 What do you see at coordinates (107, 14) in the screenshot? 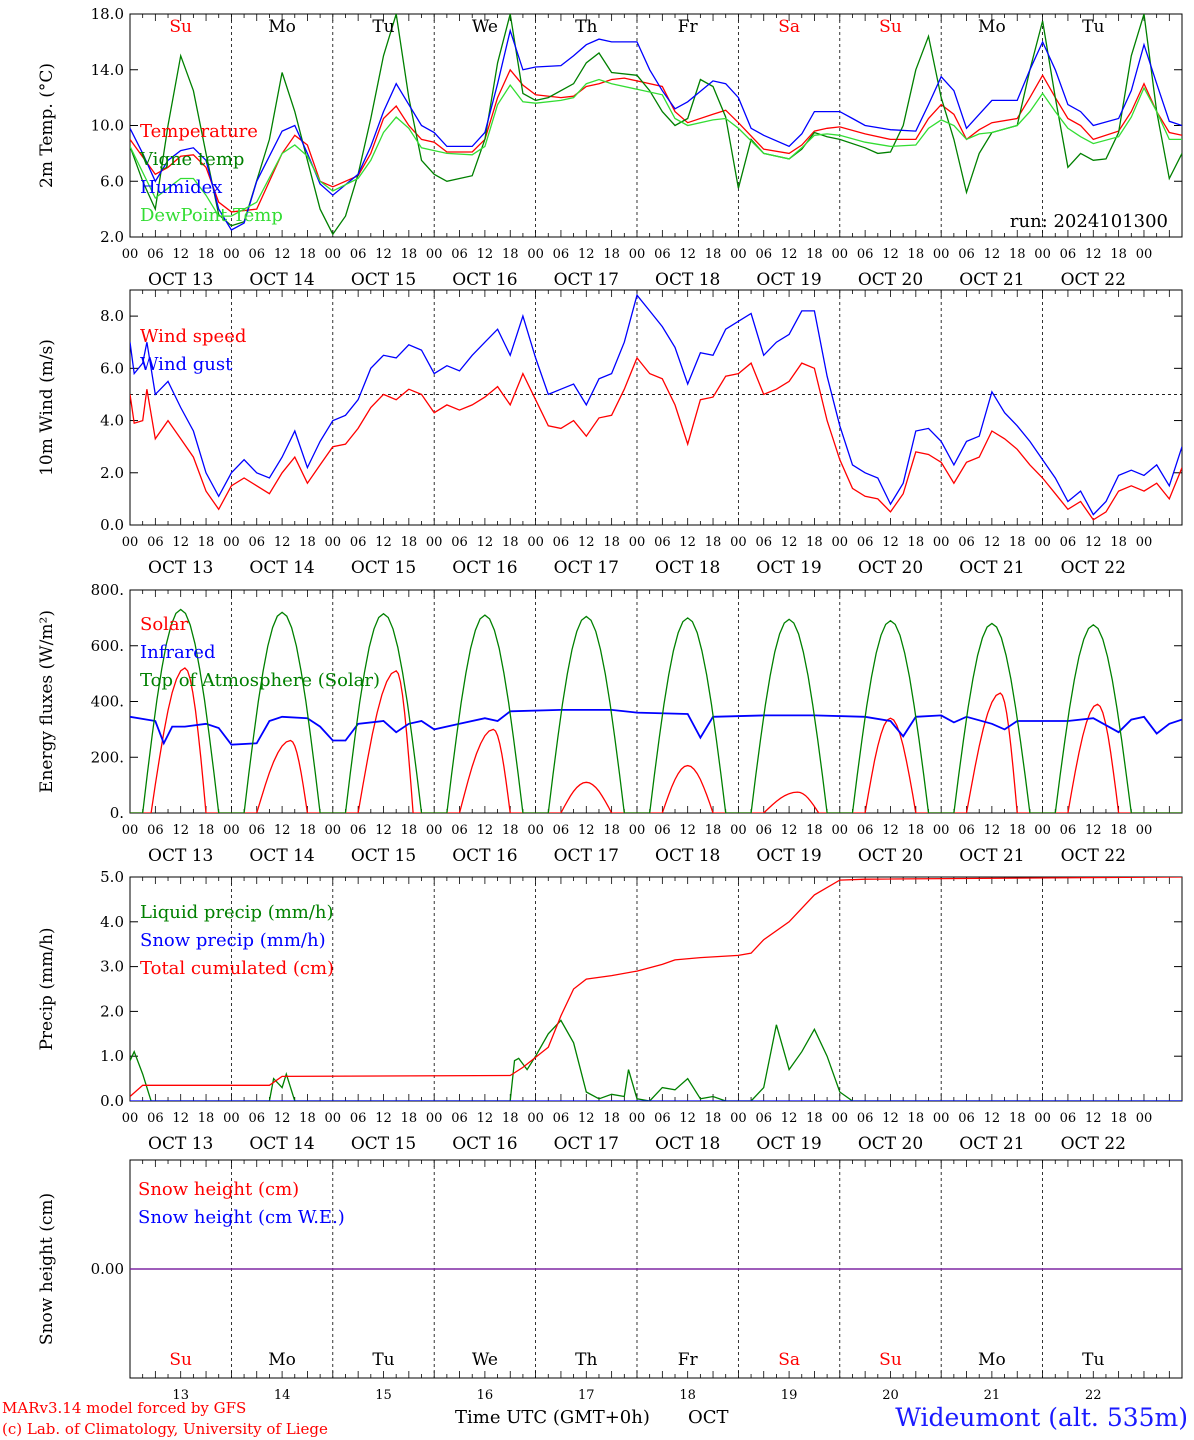
I see `y-tick-label: 18.0` at bounding box center [107, 14].